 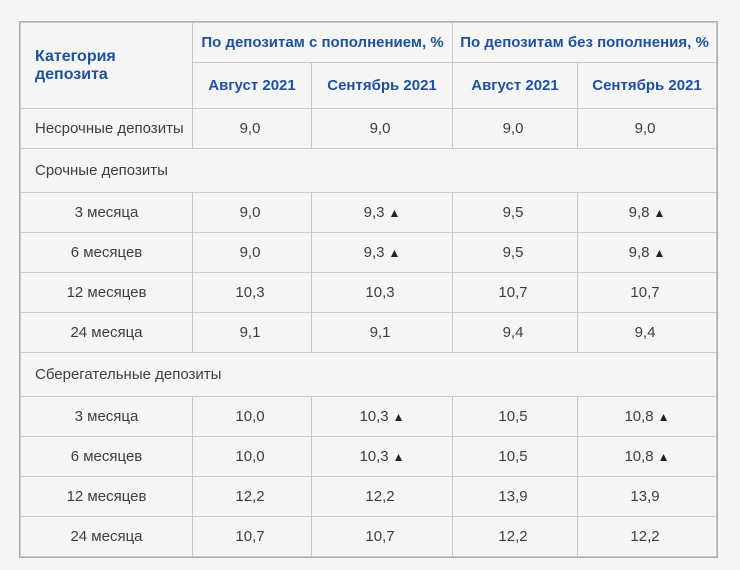 I want to click on month-header-aug-no-topup: Август 2021, so click(x=515, y=85).